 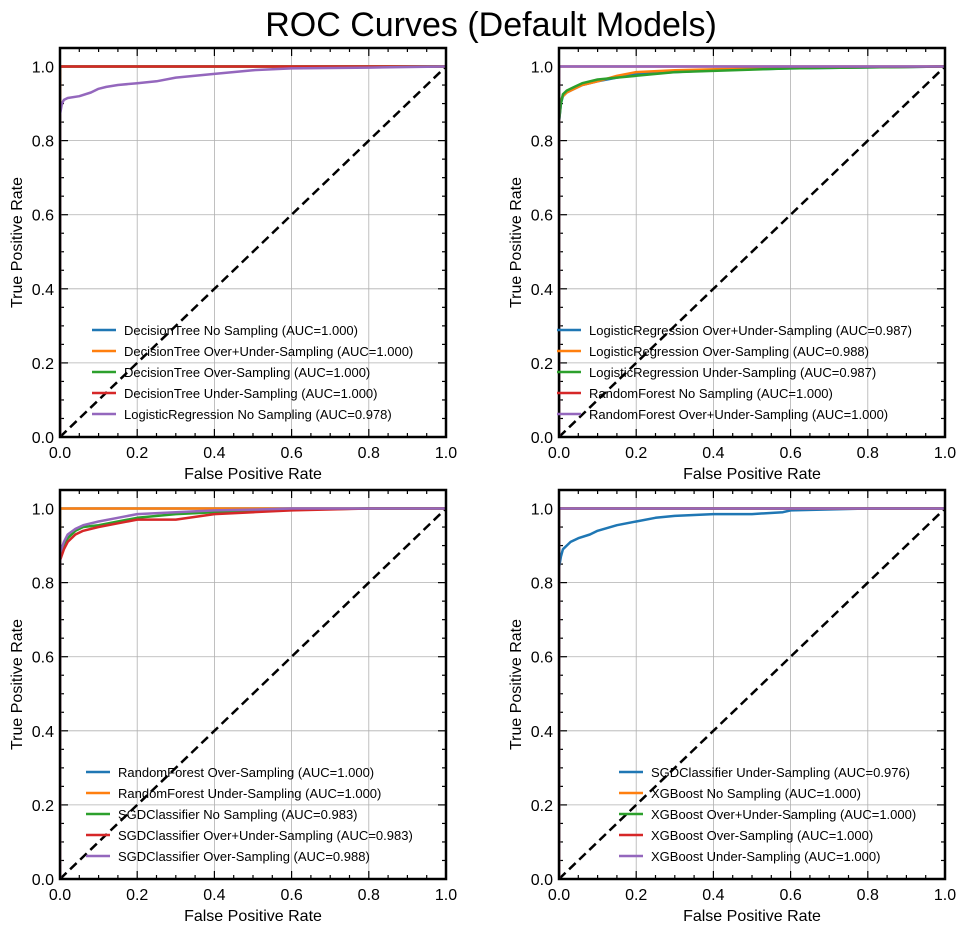 What do you see at coordinates (711, 393) in the screenshot?
I see `legend-entry: RandomForest No Sampling (AUC=1.000)` at bounding box center [711, 393].